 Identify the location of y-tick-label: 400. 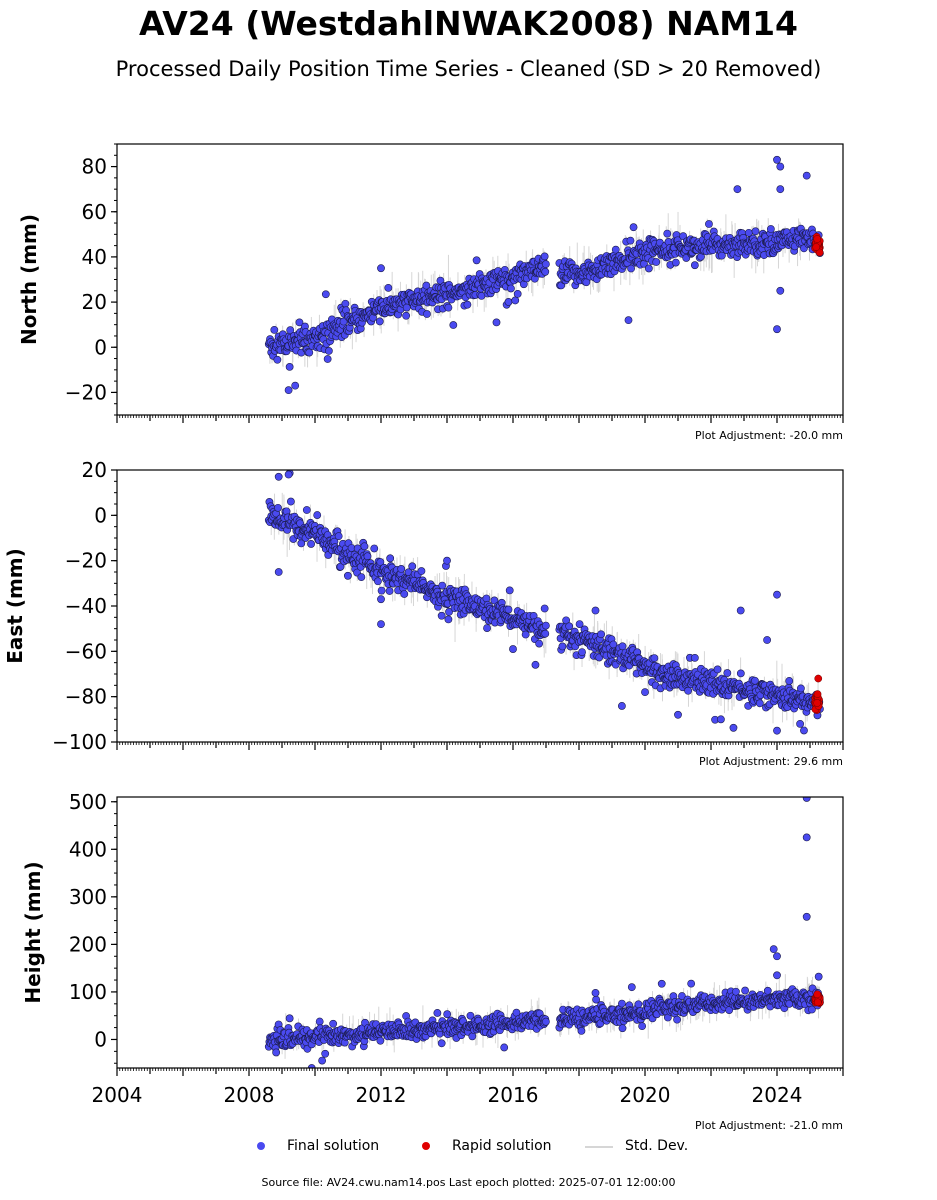
(88, 849).